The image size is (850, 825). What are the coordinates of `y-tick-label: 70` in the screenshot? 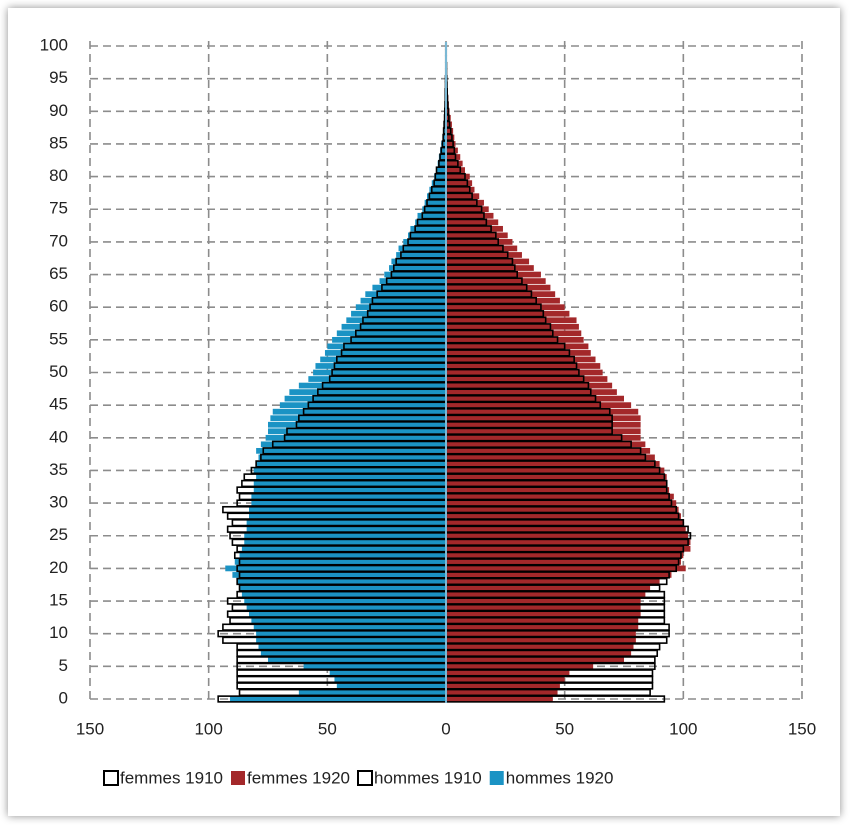 It's located at (58, 240).